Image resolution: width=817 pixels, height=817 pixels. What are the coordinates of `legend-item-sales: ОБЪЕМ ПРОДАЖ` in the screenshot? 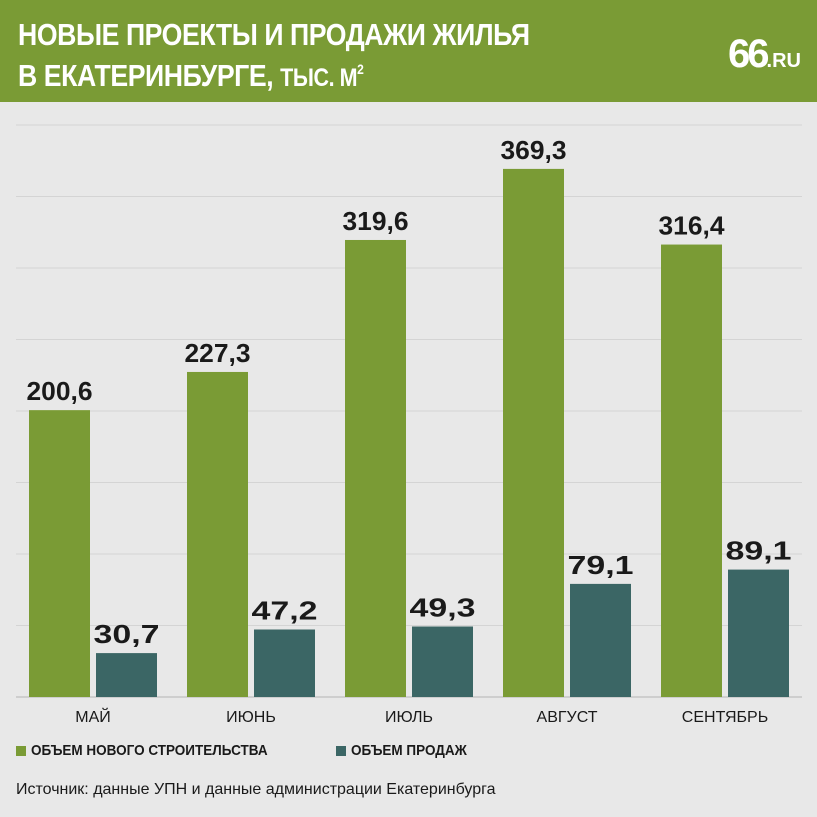 It's located at (408, 751).